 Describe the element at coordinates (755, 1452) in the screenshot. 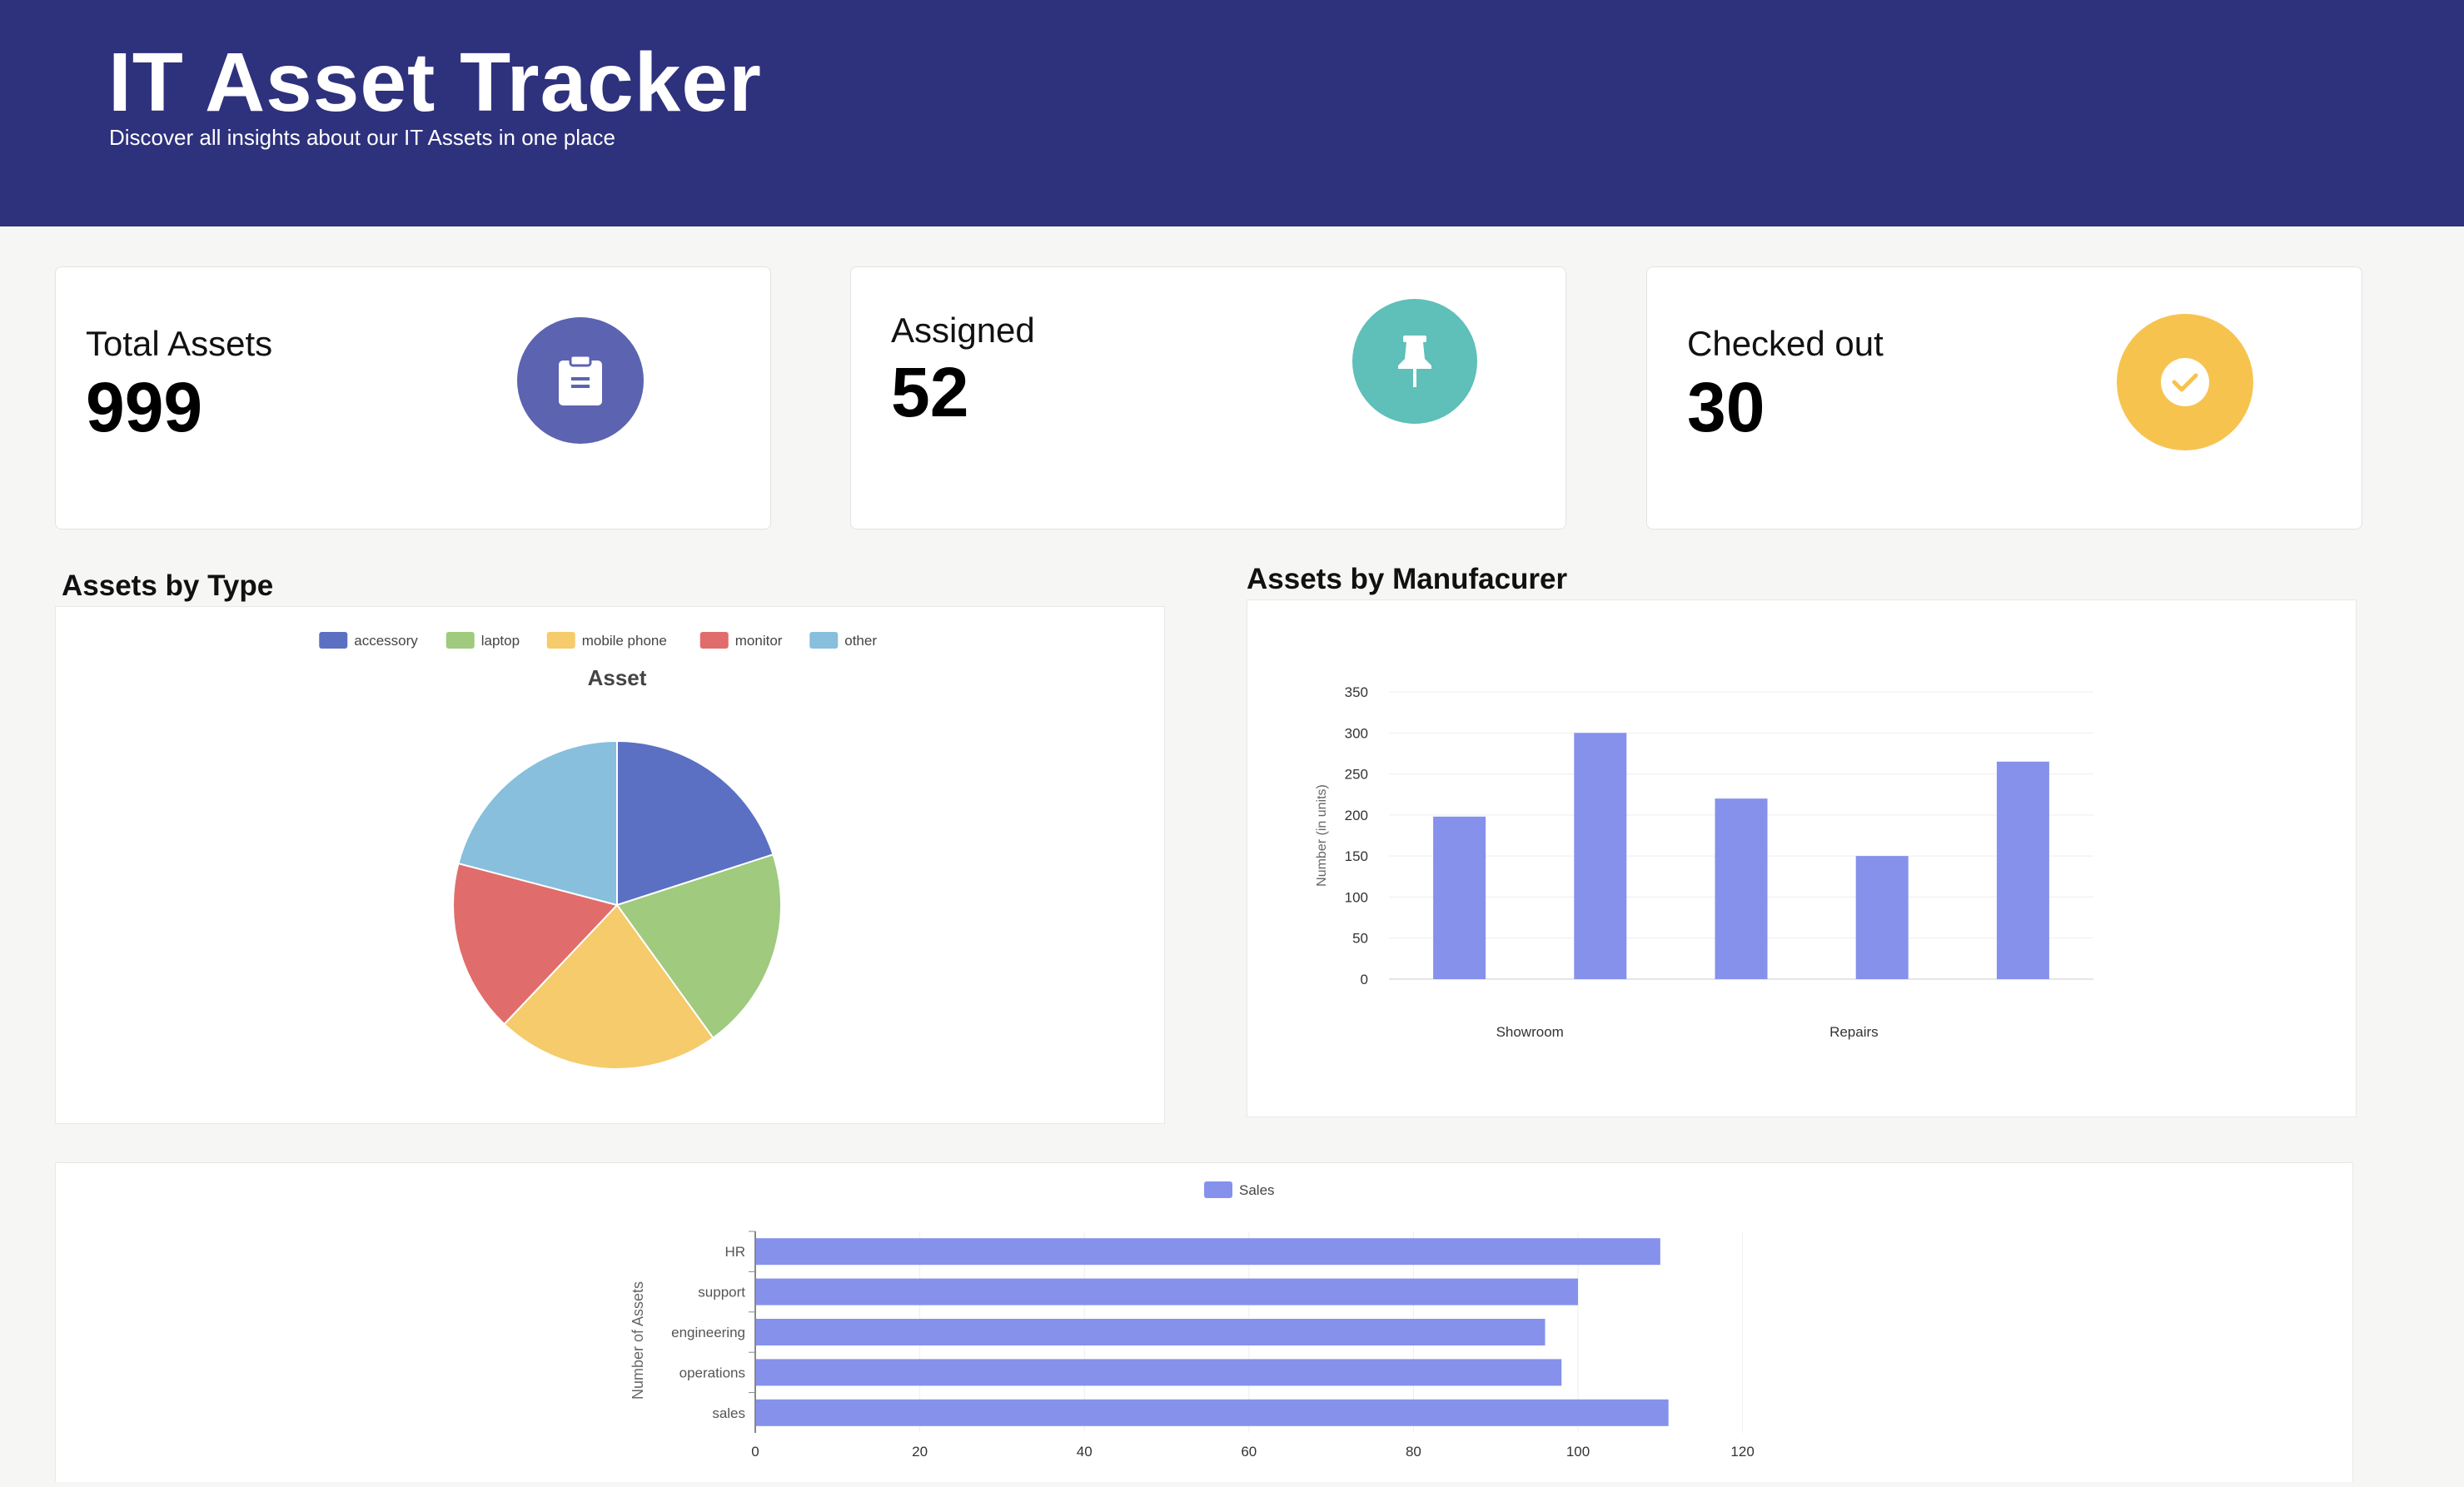

I see `x-tick-label: 0` at that location.